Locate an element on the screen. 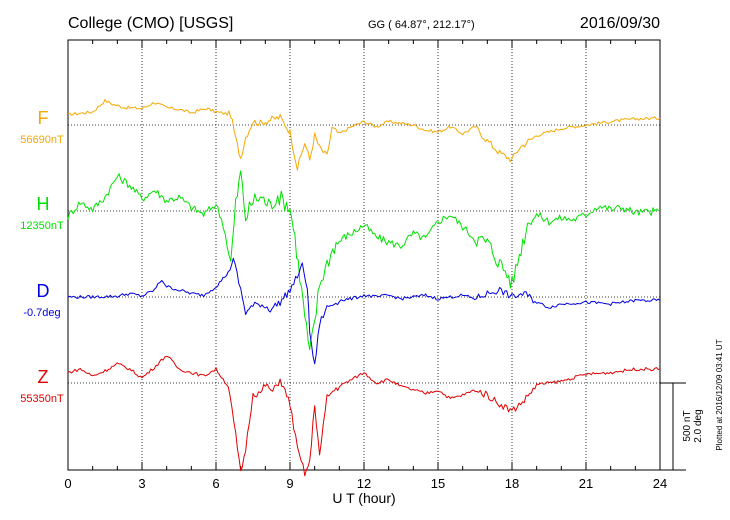 The width and height of the screenshot is (730, 520). station-title: College (CMO) [USGS] is located at coordinates (150, 23).